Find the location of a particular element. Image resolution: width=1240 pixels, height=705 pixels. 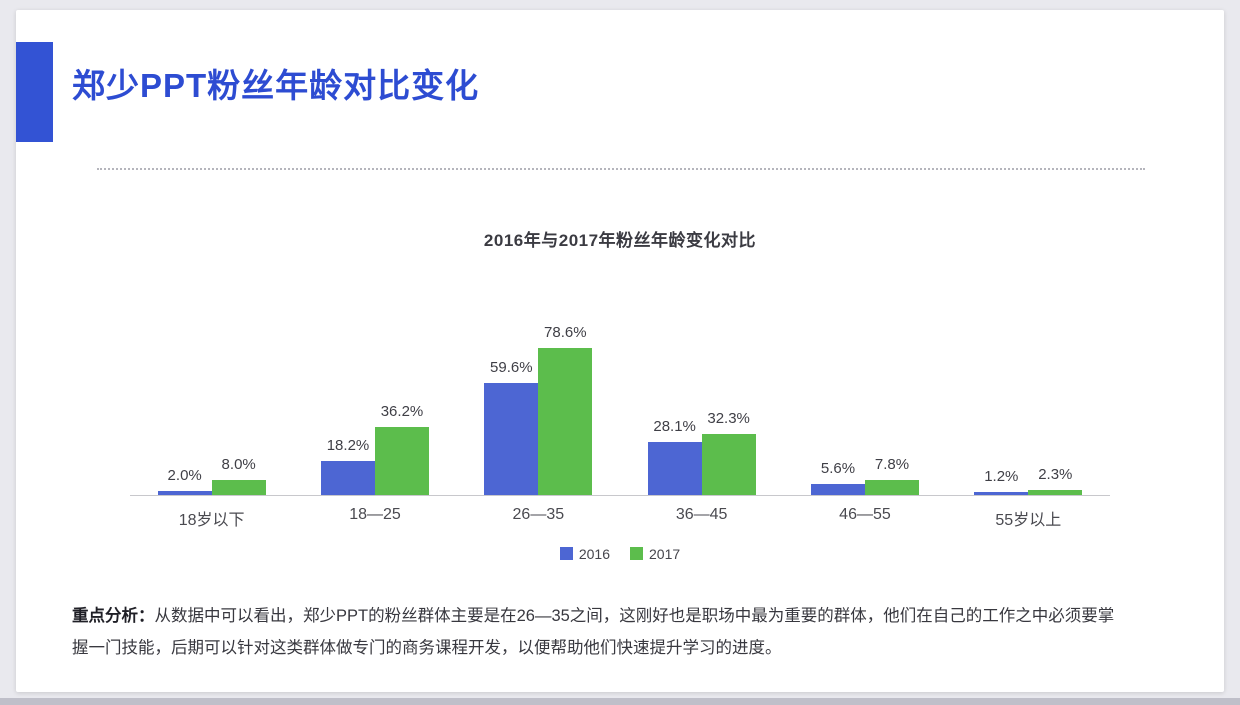

window-bottom-edge is located at coordinates (620, 701).